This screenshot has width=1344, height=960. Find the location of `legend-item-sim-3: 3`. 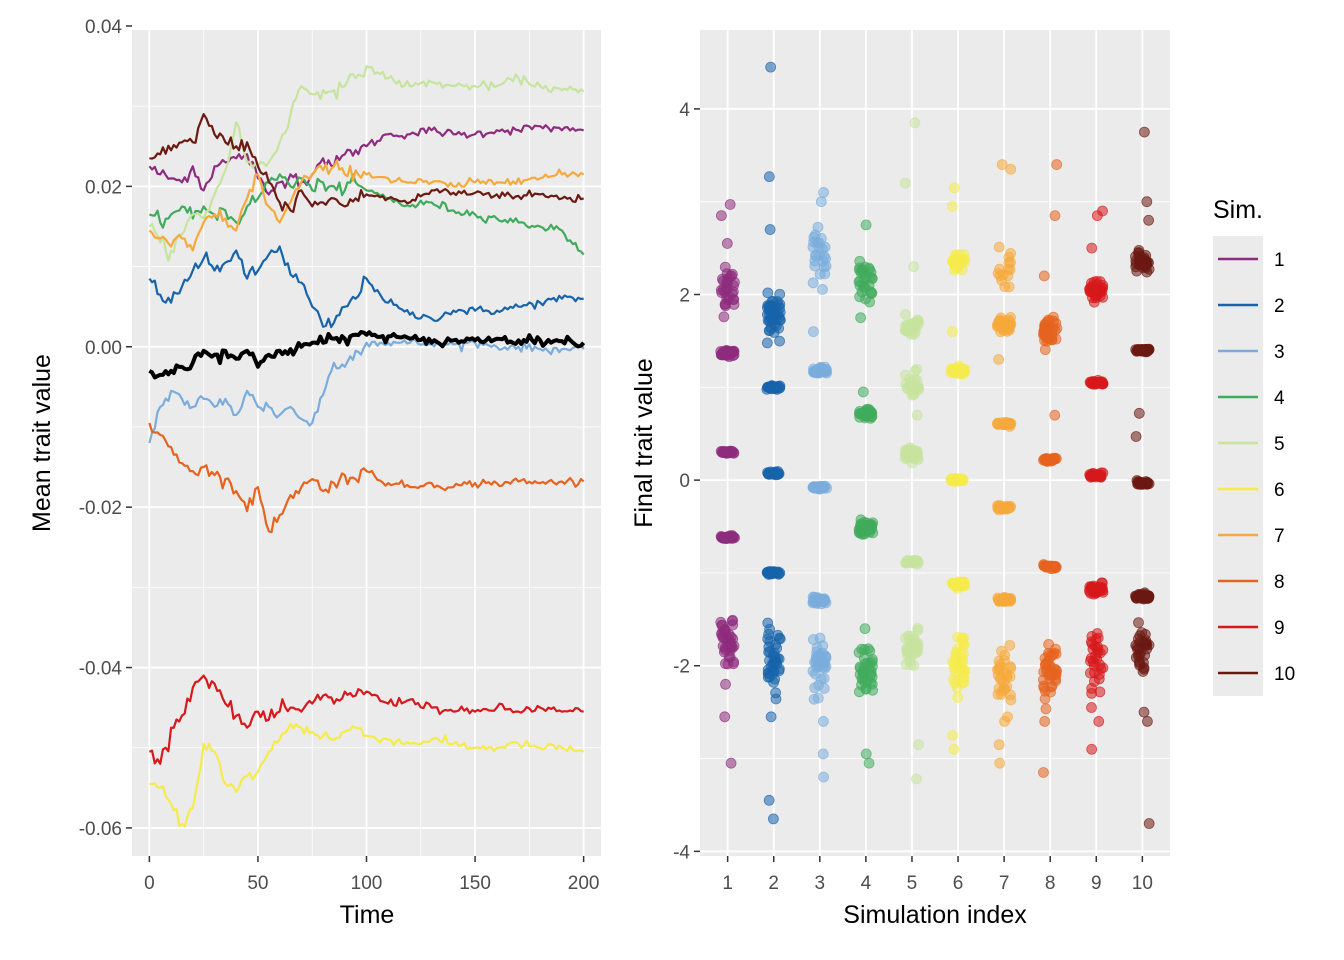

legend-item-sim-3: 3 is located at coordinates (1251, 352).